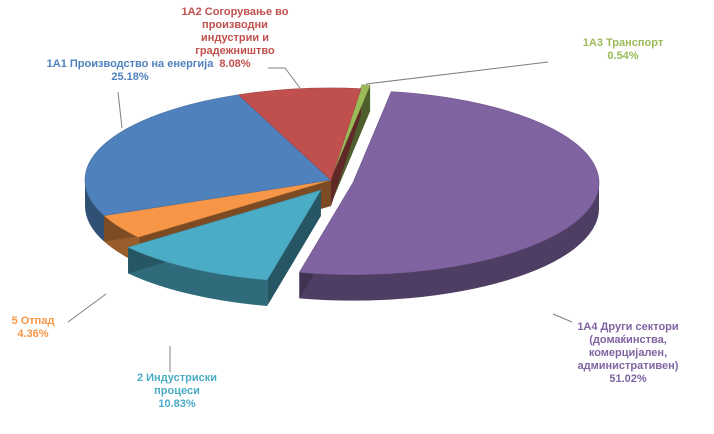 The image size is (714, 434). What do you see at coordinates (208, 155) in the screenshot?
I see `slice-s1a1` at bounding box center [208, 155].